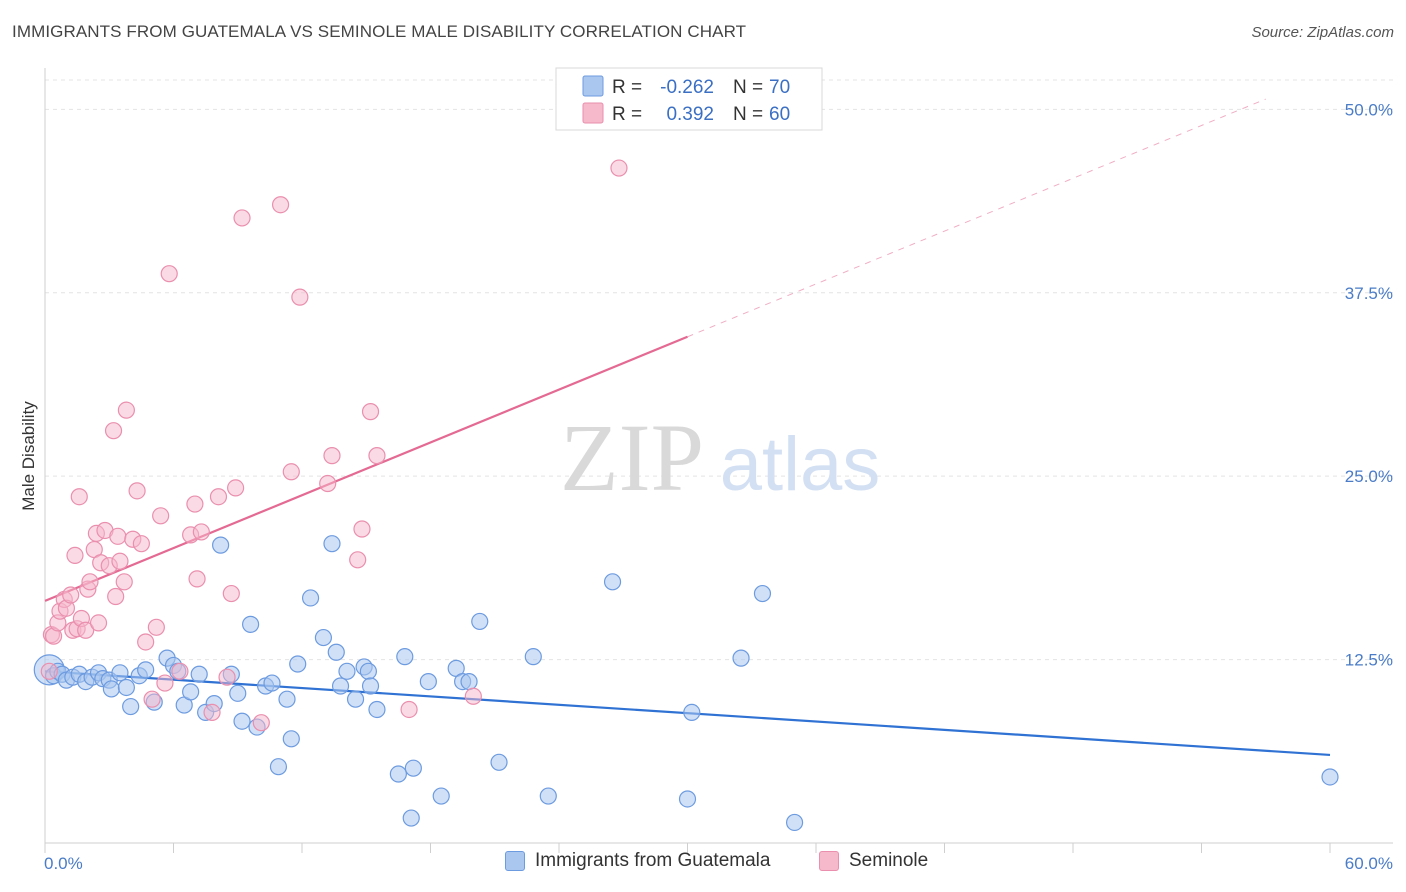 The image size is (1406, 892). What do you see at coordinates (515, 861) in the screenshot?
I see `legend-bottom-swatch-guatemala` at bounding box center [515, 861].